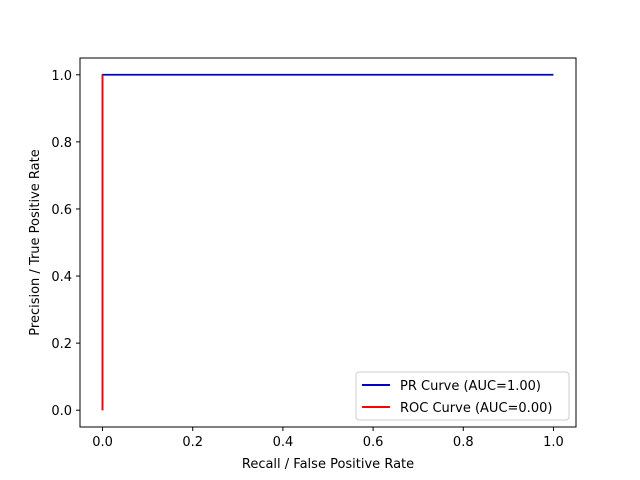 The image size is (640, 480). Describe the element at coordinates (192, 442) in the screenshot. I see `x-tick-label: 0.2` at that location.